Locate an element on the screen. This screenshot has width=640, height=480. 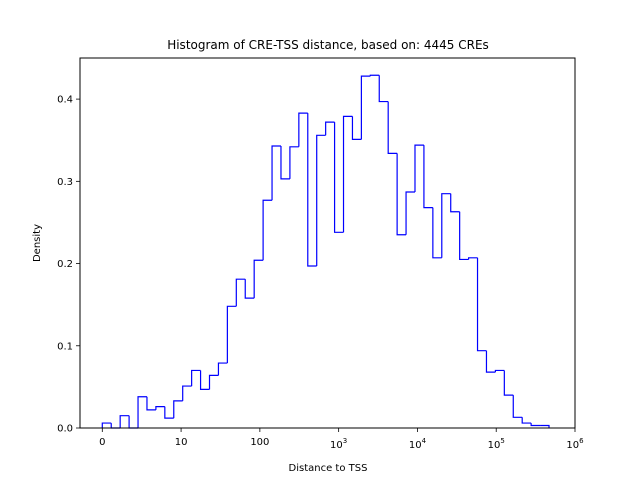
x-tick-label: 100 is located at coordinates (259, 442).